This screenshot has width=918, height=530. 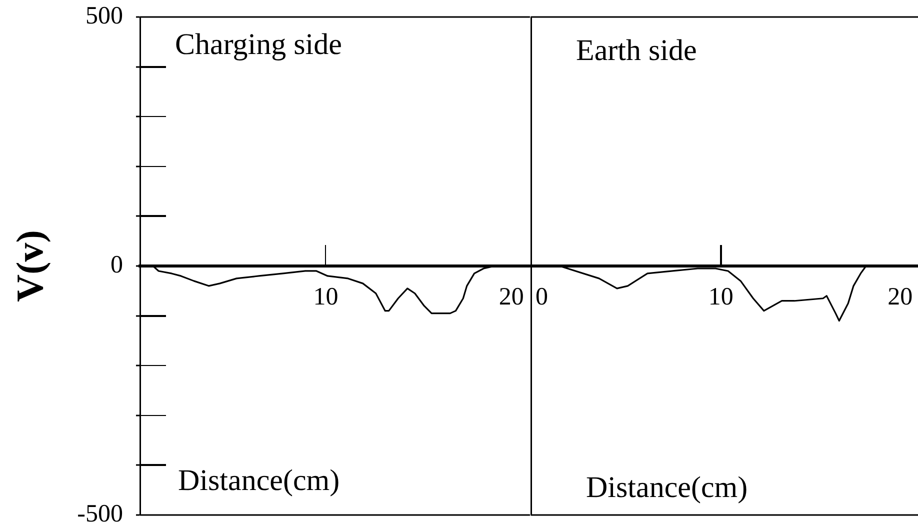 I want to click on y-tick-label: -500, so click(x=100, y=514).